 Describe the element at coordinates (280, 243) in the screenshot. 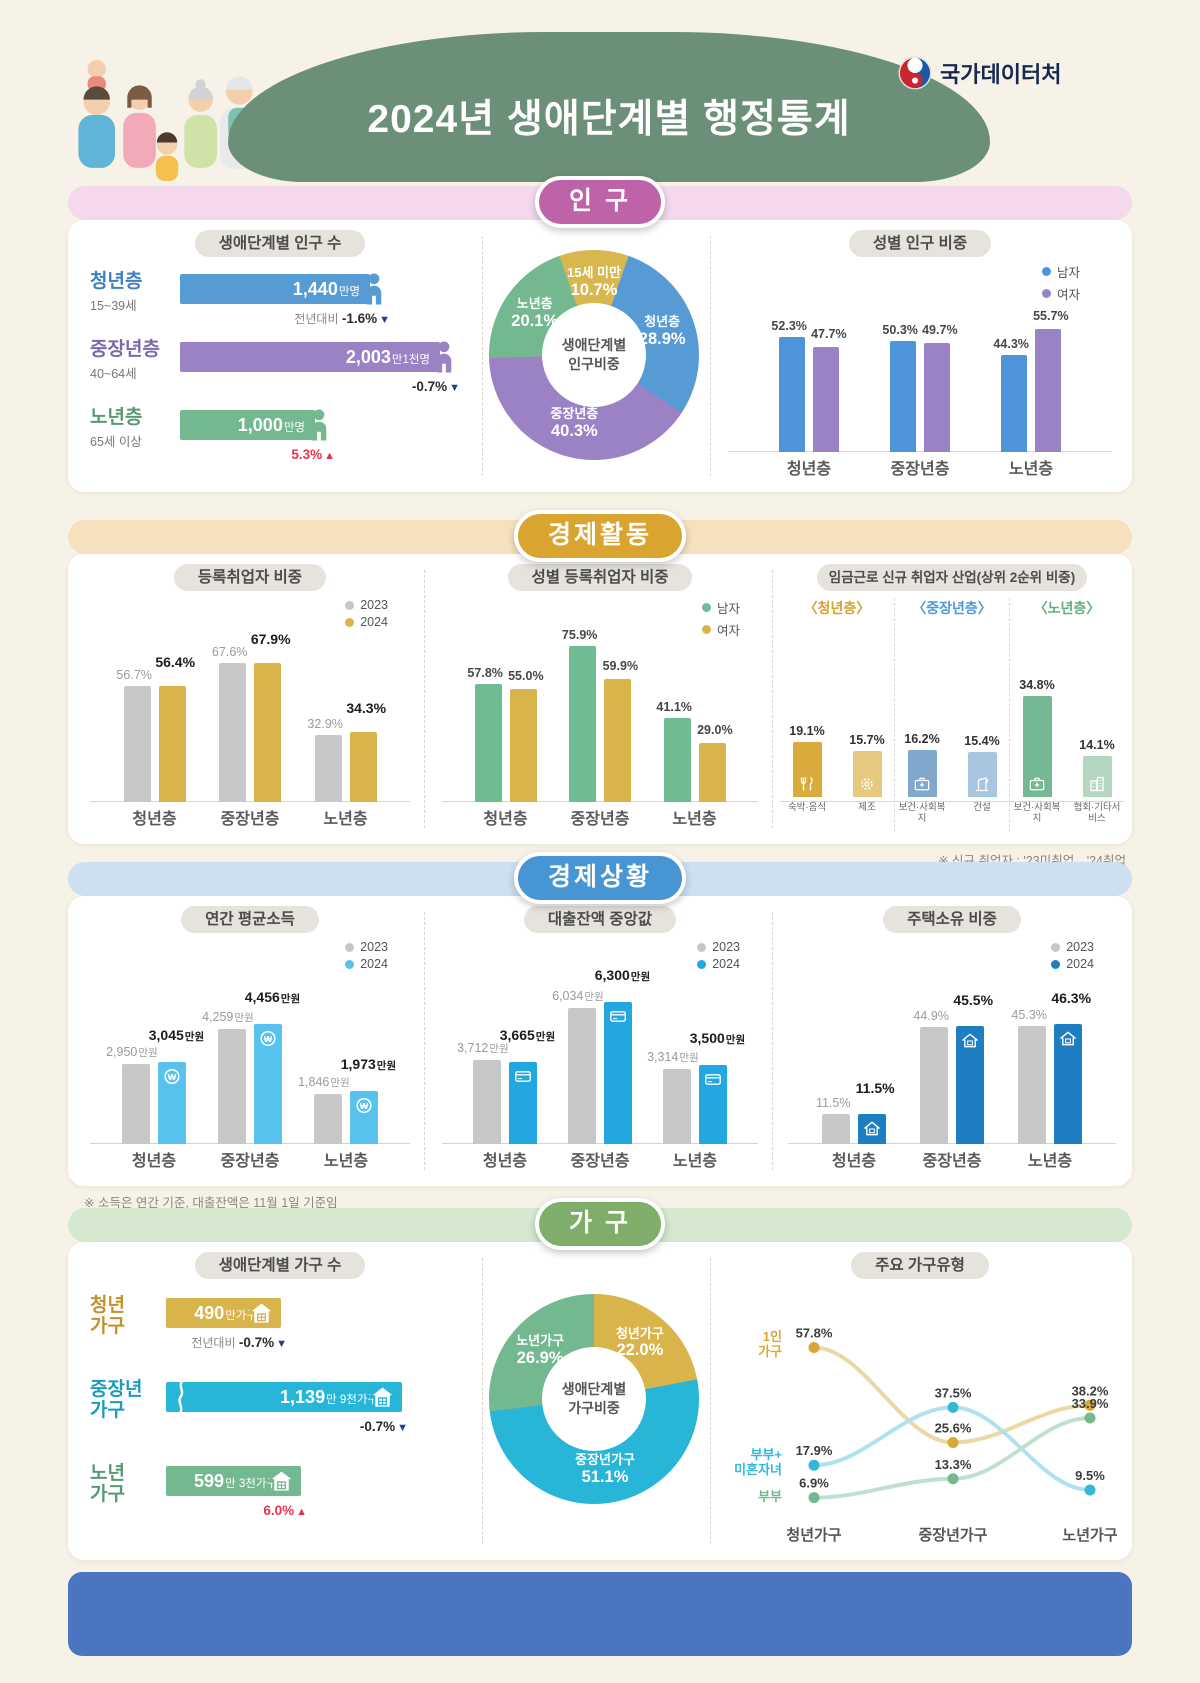

I see `panel-title-population-count: 생애단계별 인구 수` at that location.